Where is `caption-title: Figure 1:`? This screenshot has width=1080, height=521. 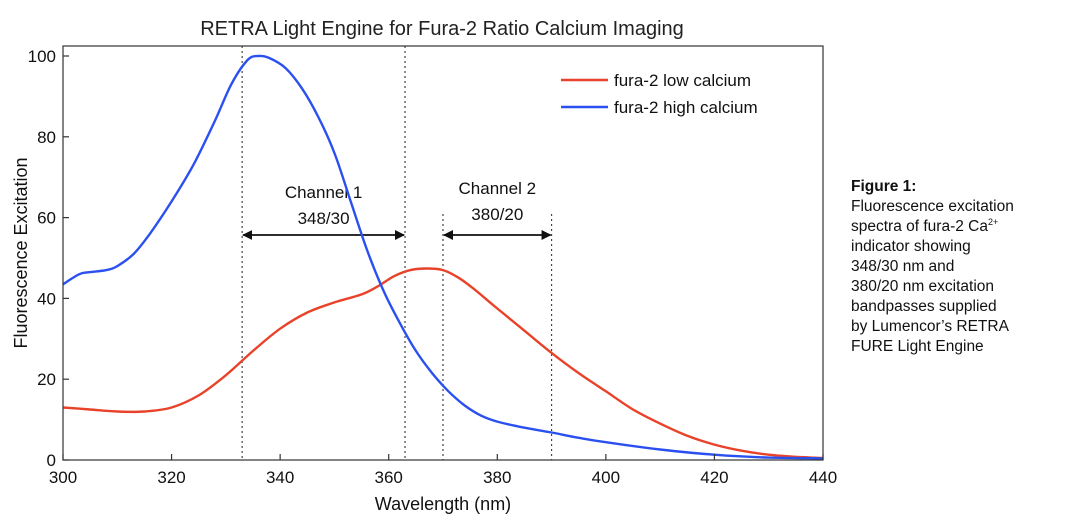
caption-title: Figure 1: is located at coordinates (884, 186).